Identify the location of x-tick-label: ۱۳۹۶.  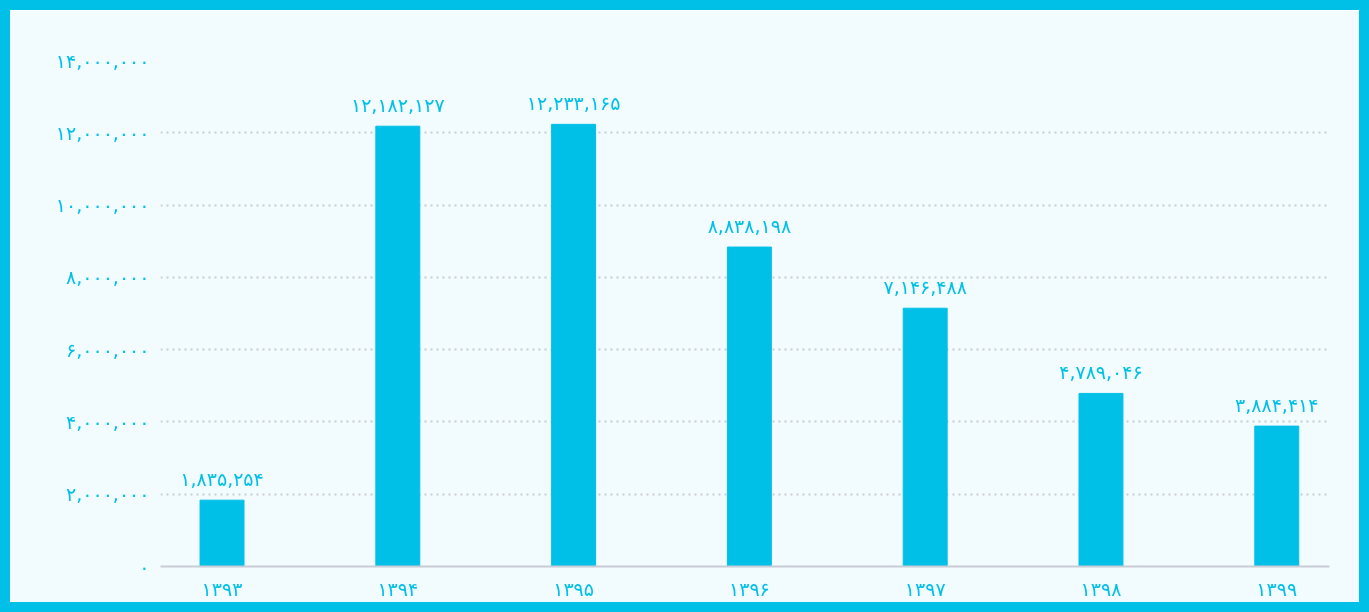
(749, 588).